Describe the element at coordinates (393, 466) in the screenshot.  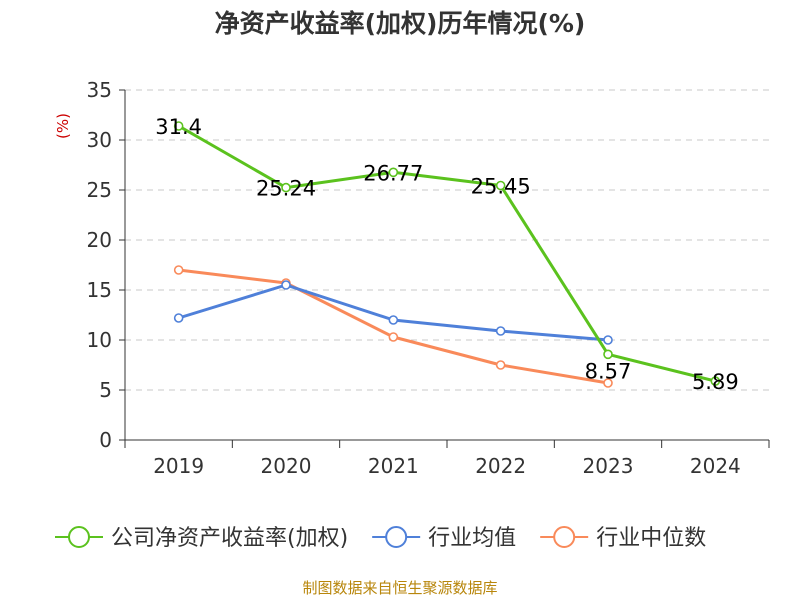
I see `x-tick-label: 2021` at that location.